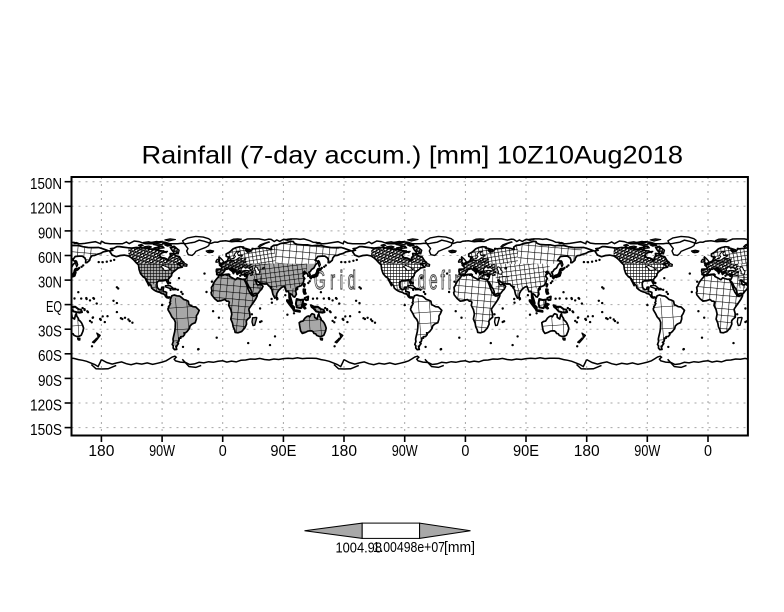 The image size is (784, 612). What do you see at coordinates (50, 233) in the screenshot?
I see `svg-text: 90N` at bounding box center [50, 233].